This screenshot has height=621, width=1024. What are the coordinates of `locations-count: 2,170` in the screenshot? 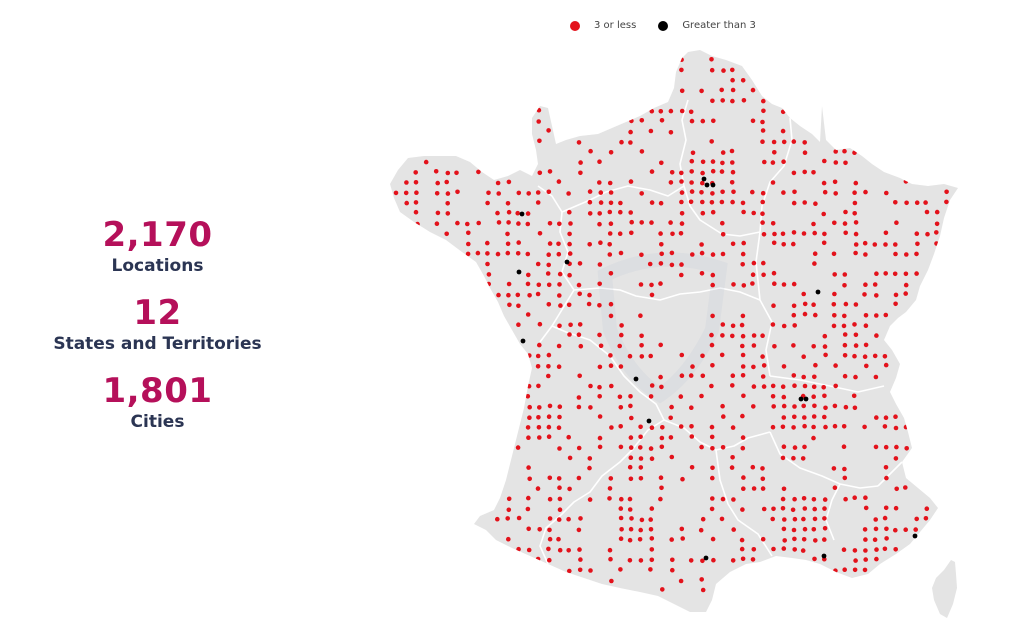 It's located at (157, 235).